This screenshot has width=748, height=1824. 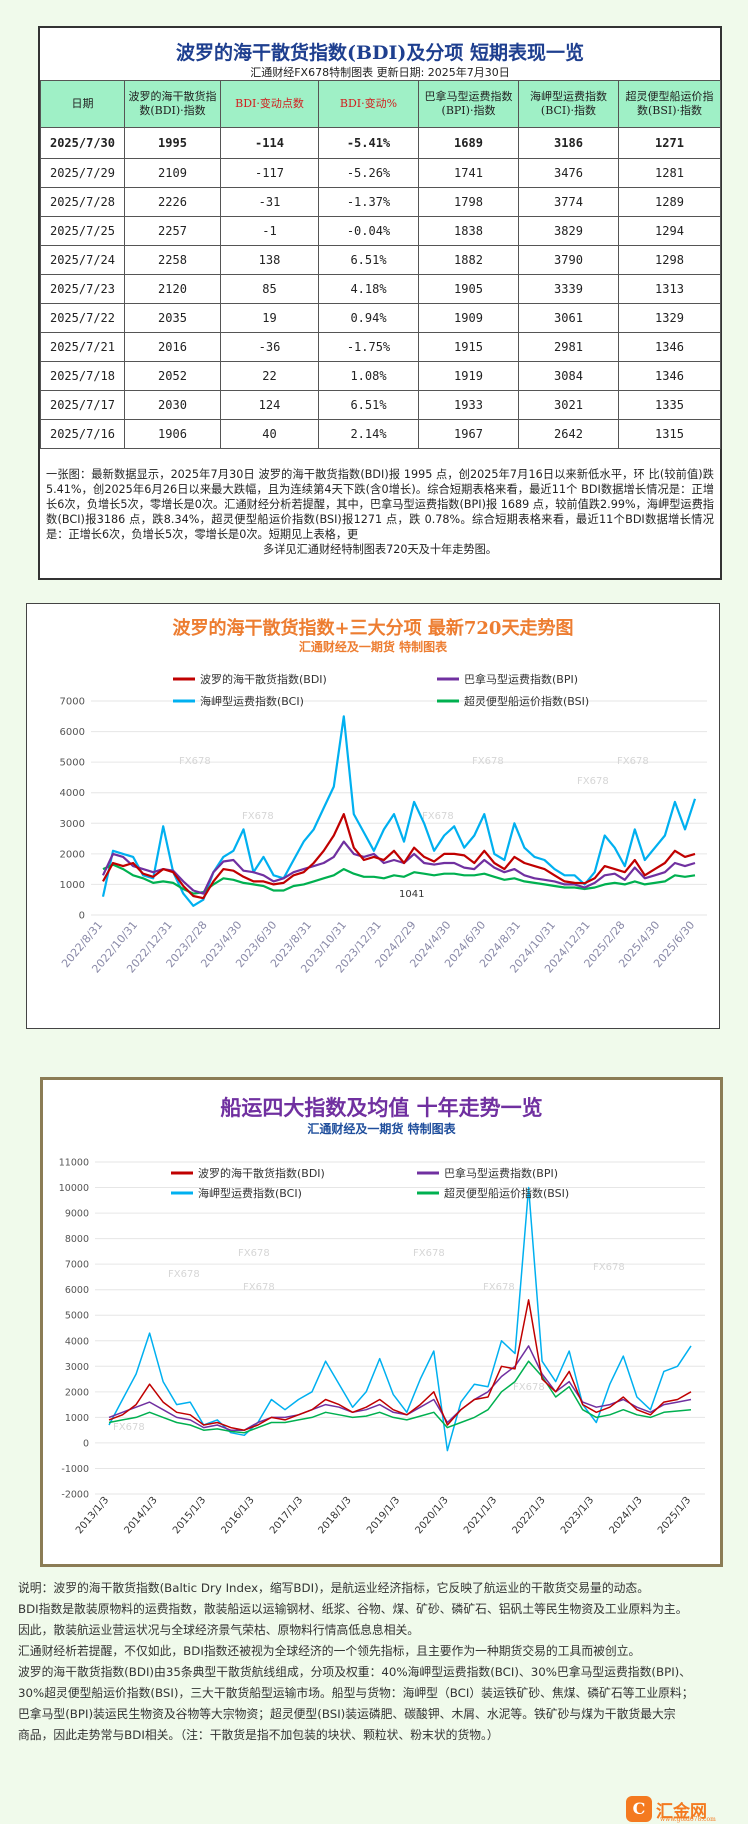 I want to click on cell-bdi-pct: 0.94%, so click(x=368, y=318).